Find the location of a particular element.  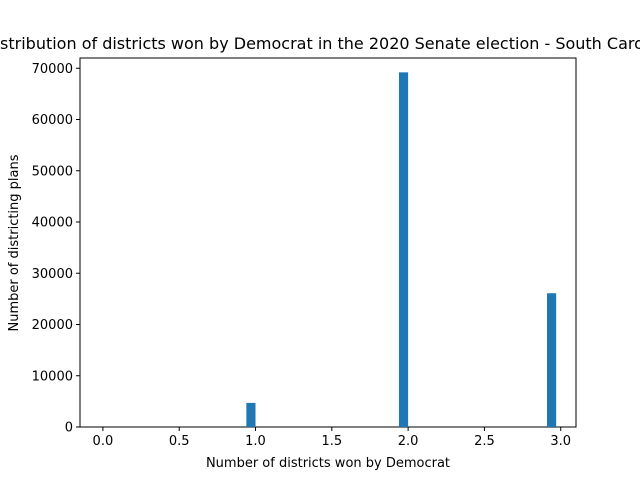

x-tick-label: 2.0 is located at coordinates (408, 441).